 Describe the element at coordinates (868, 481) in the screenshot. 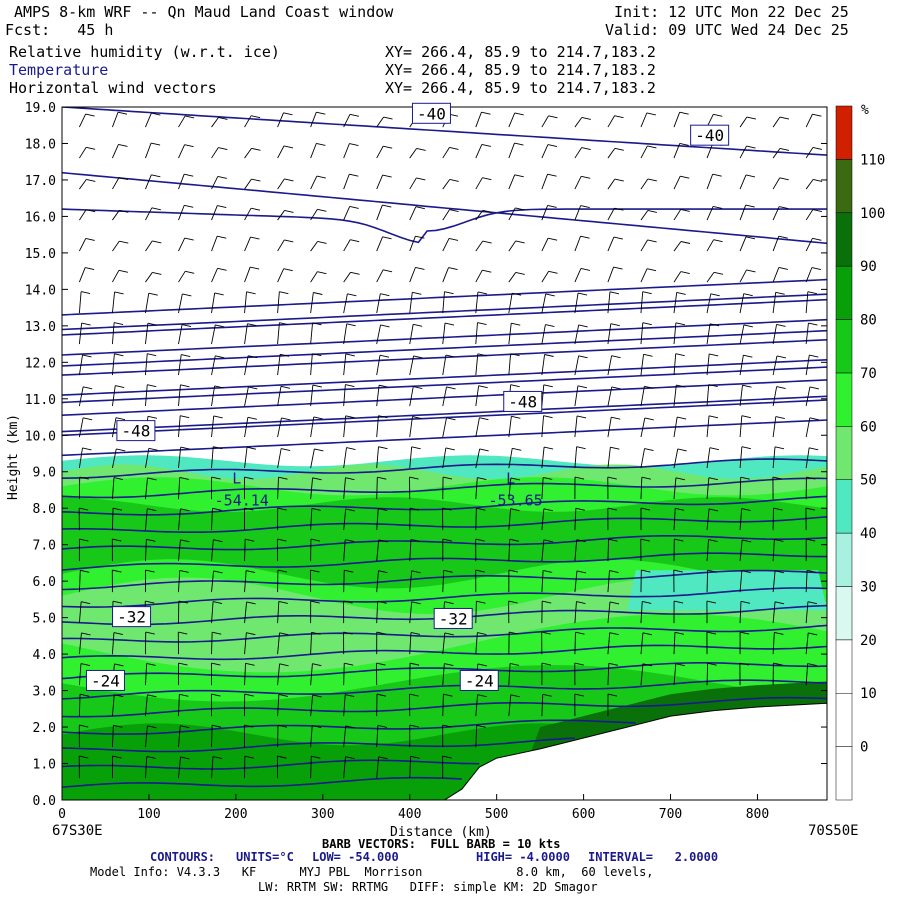

I see `colorbar-label: 50` at that location.